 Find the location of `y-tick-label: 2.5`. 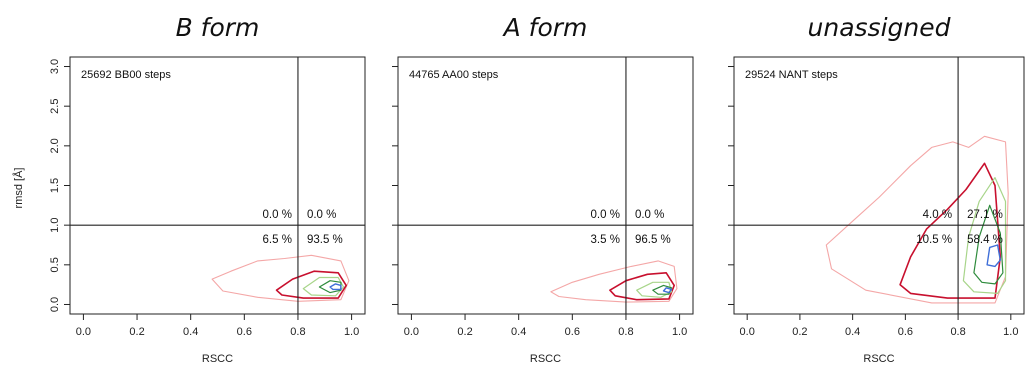

y-tick-label: 2.5 is located at coordinates (55, 106).